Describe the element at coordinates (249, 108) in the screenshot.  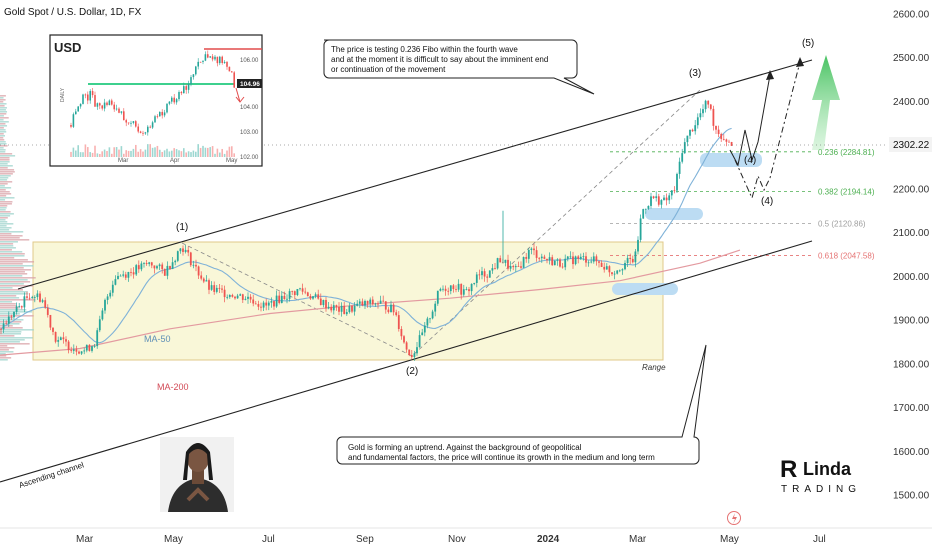
I see `inset-price-tick-2: 104.00` at that location.